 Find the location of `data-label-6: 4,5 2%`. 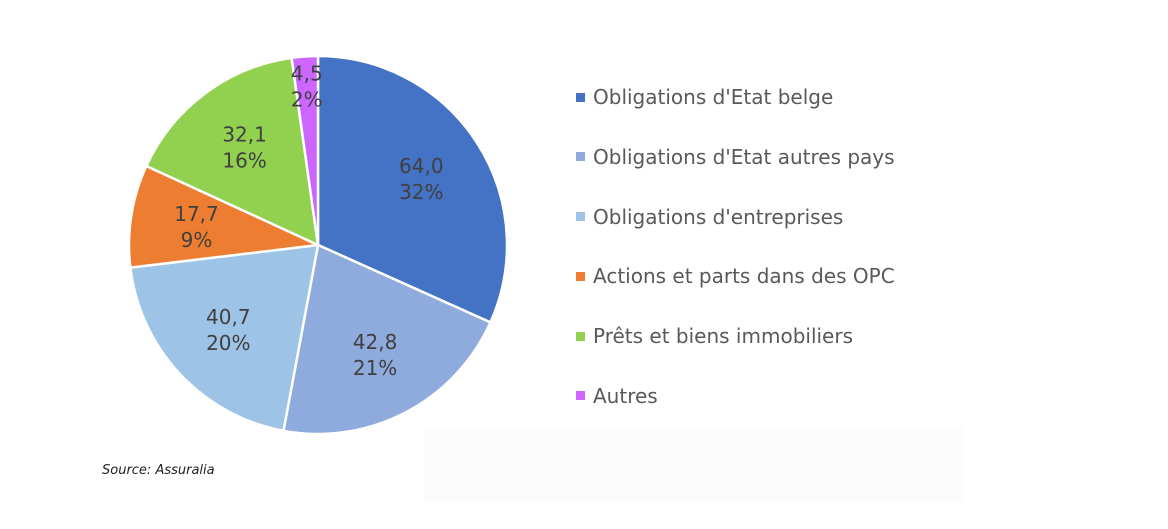

data-label-6: 4,5 2% is located at coordinates (307, 86).